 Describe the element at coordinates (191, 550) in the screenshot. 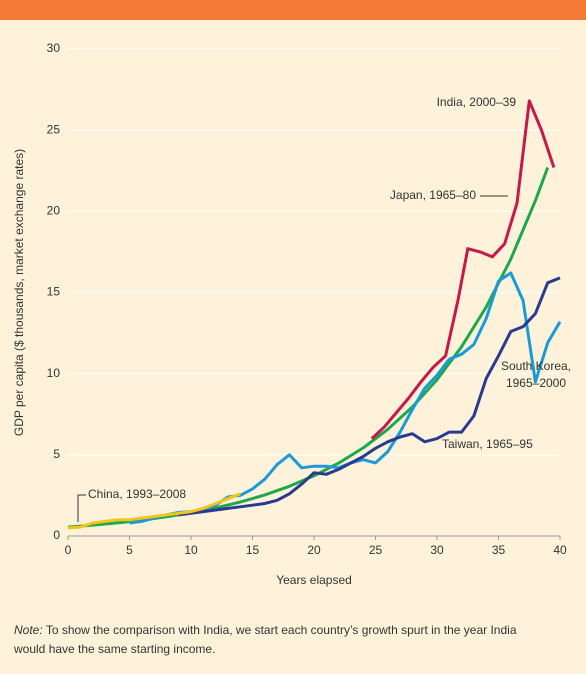

I see `x-tick-label: 10` at that location.